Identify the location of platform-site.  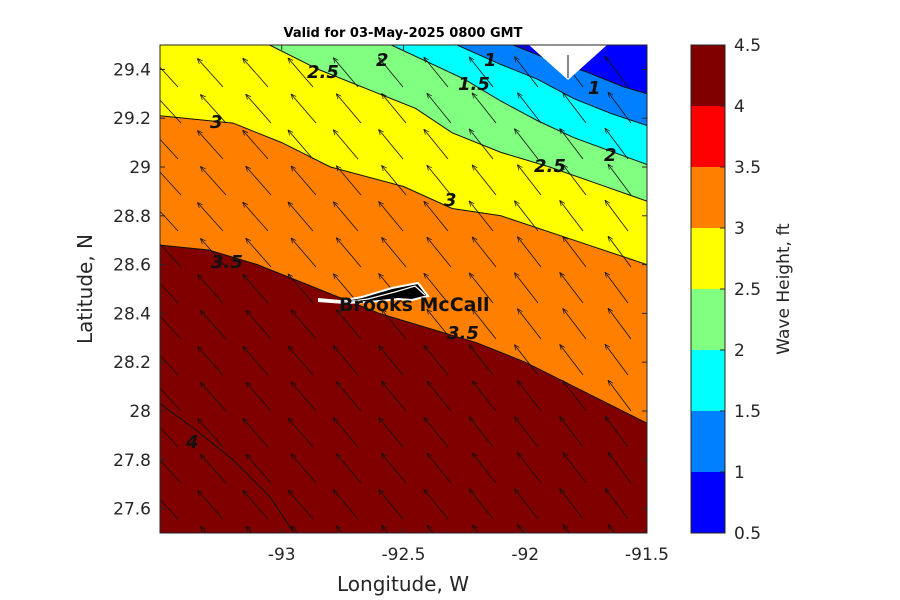
(373, 293).